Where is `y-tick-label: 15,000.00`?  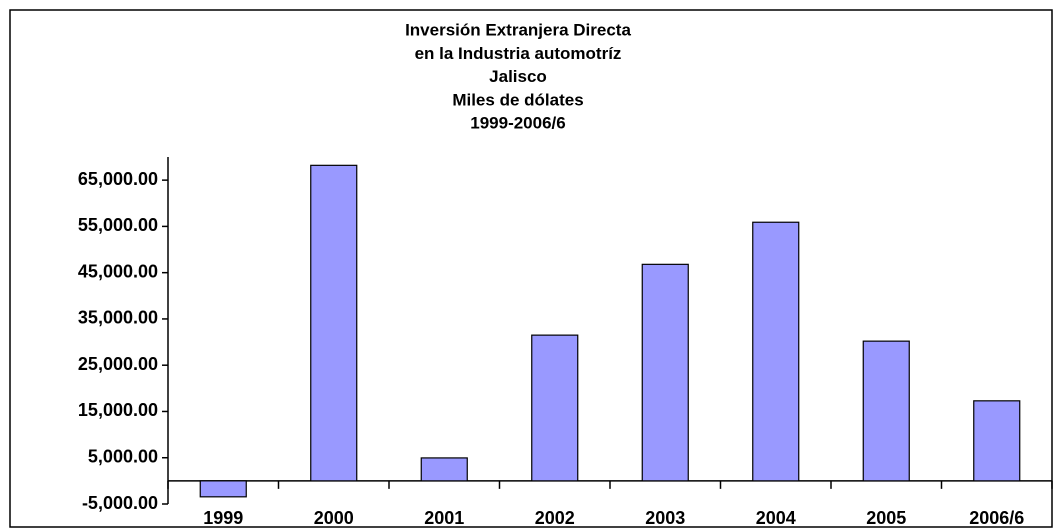
y-tick-label: 15,000.00 is located at coordinates (118, 410).